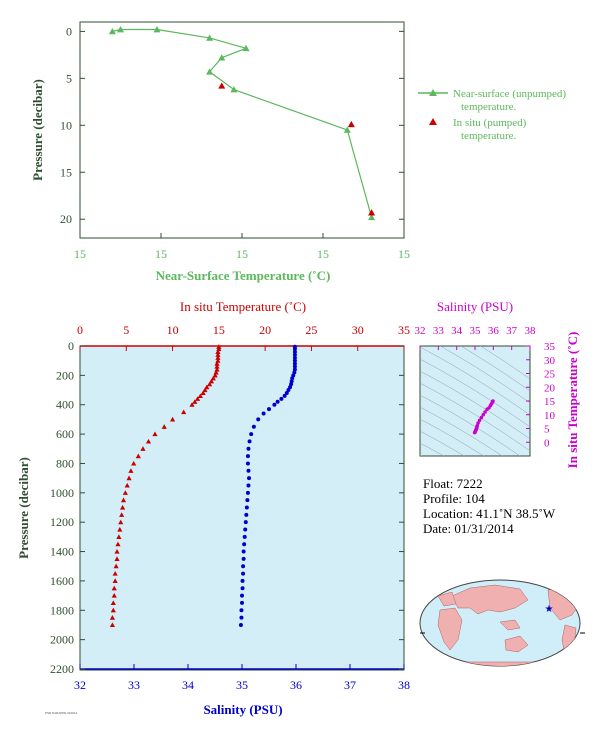 The image size is (601, 732). I want to click on ts-xtick-label: 37, so click(512, 331).